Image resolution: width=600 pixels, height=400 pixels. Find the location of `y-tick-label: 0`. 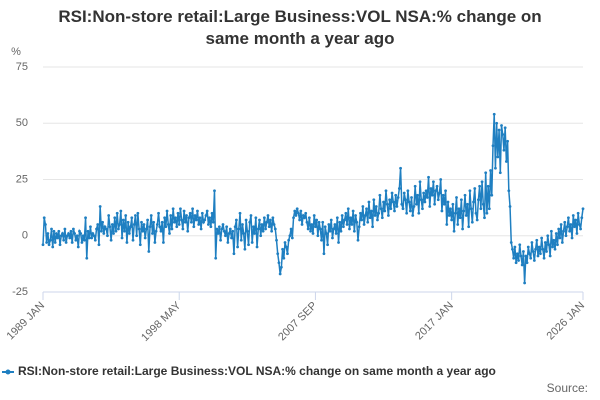

y-tick-label: 0 is located at coordinates (25, 236).